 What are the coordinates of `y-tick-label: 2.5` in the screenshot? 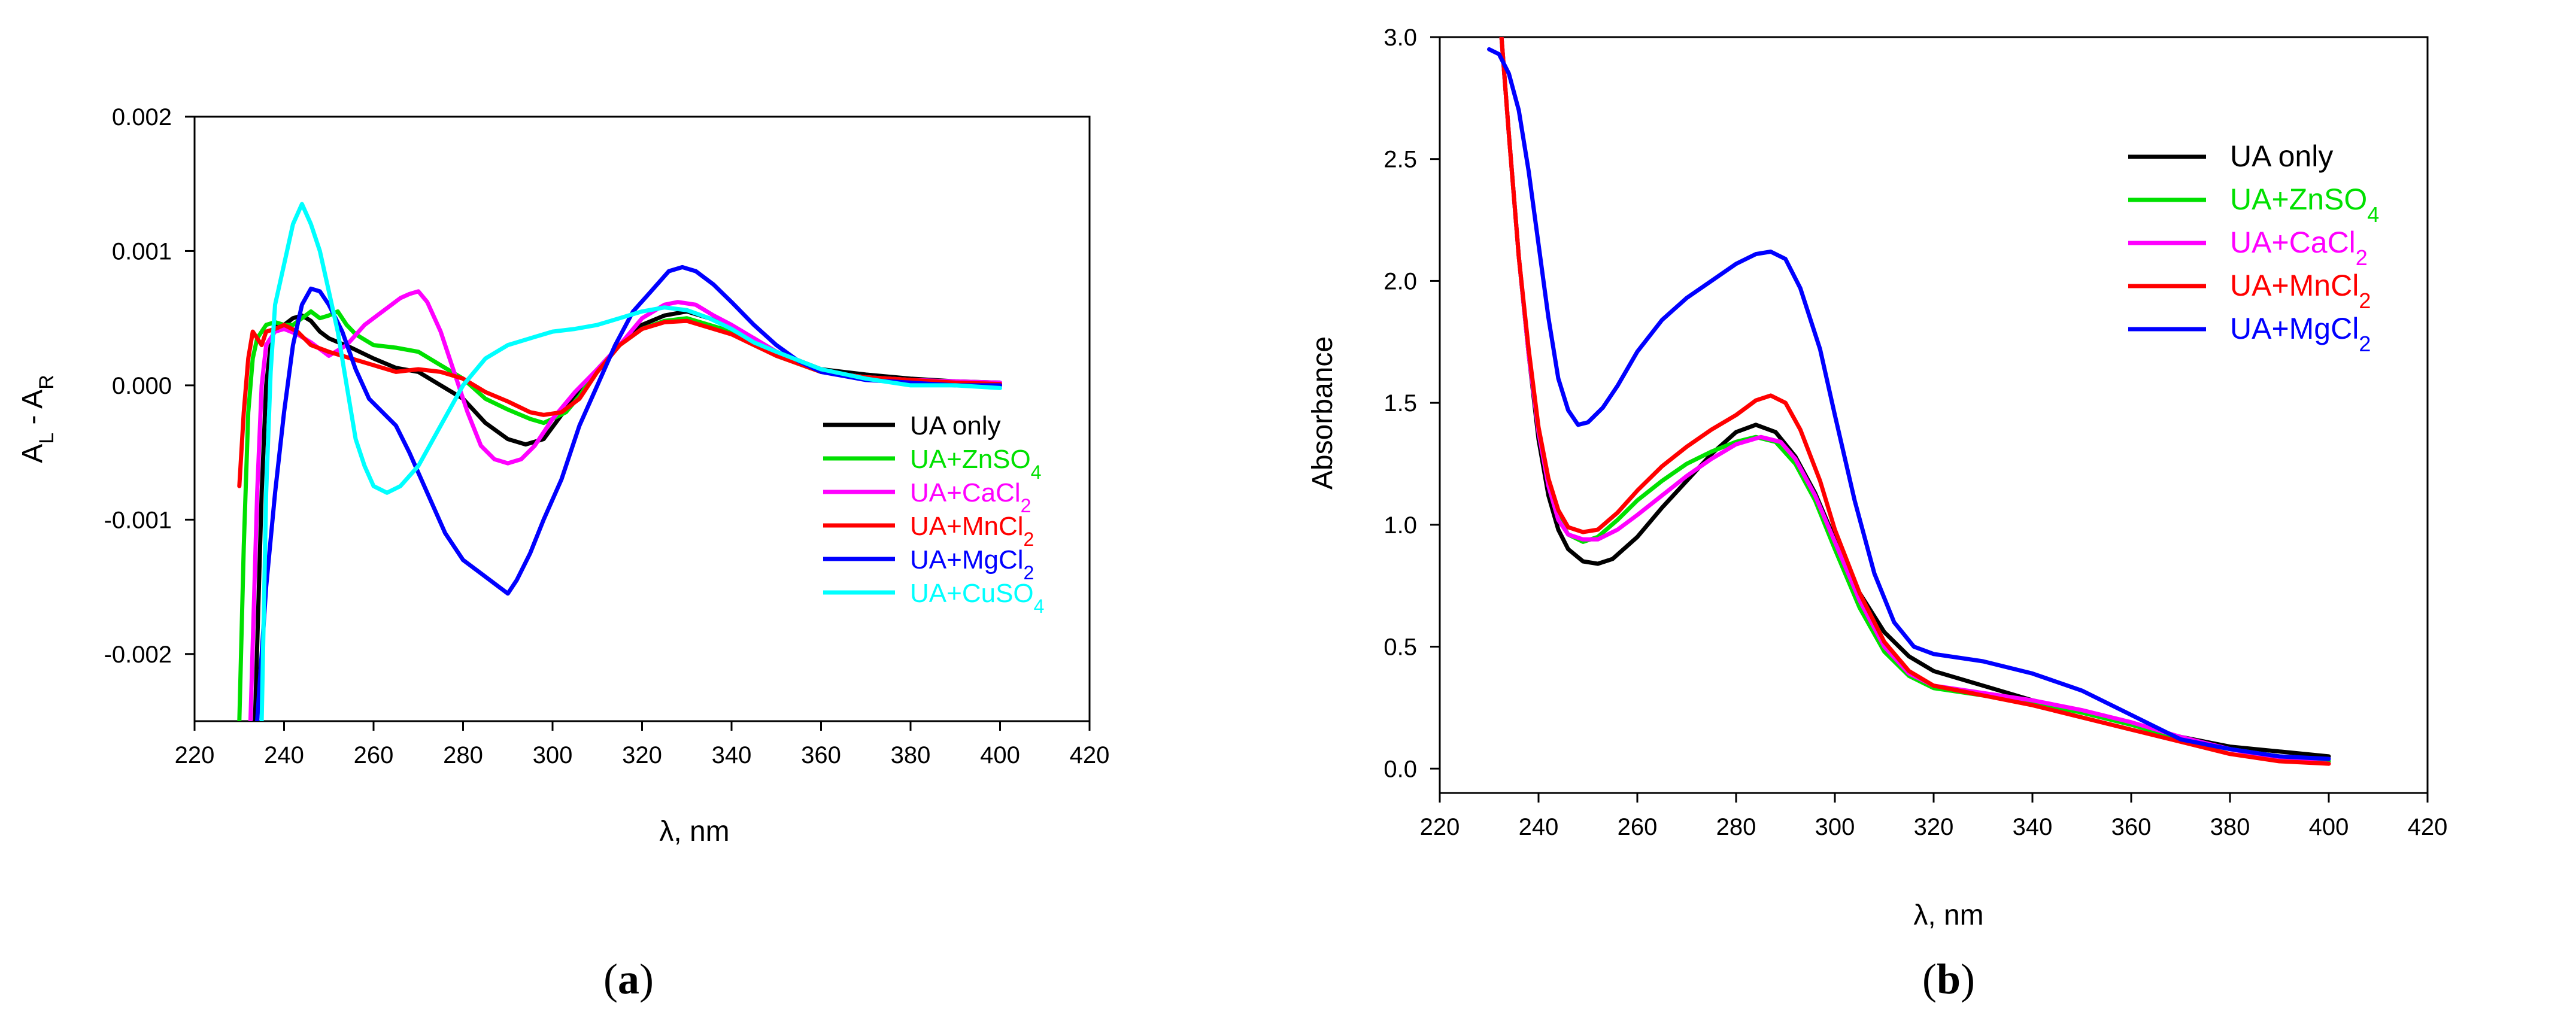 It's located at (1400, 160).